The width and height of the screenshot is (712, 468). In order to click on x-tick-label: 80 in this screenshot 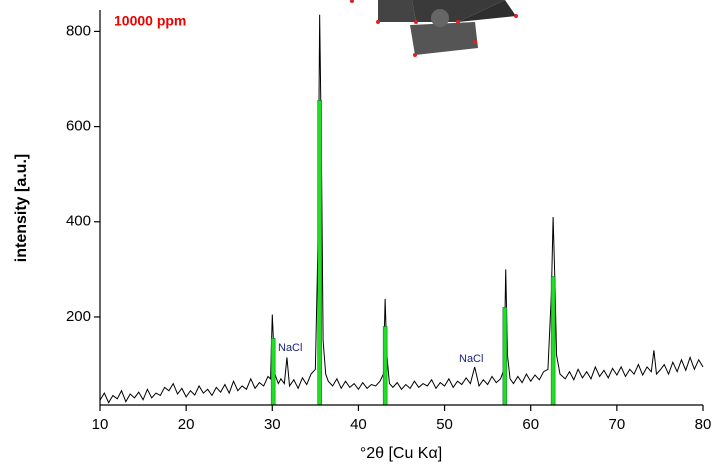, I will do `click(703, 424)`.